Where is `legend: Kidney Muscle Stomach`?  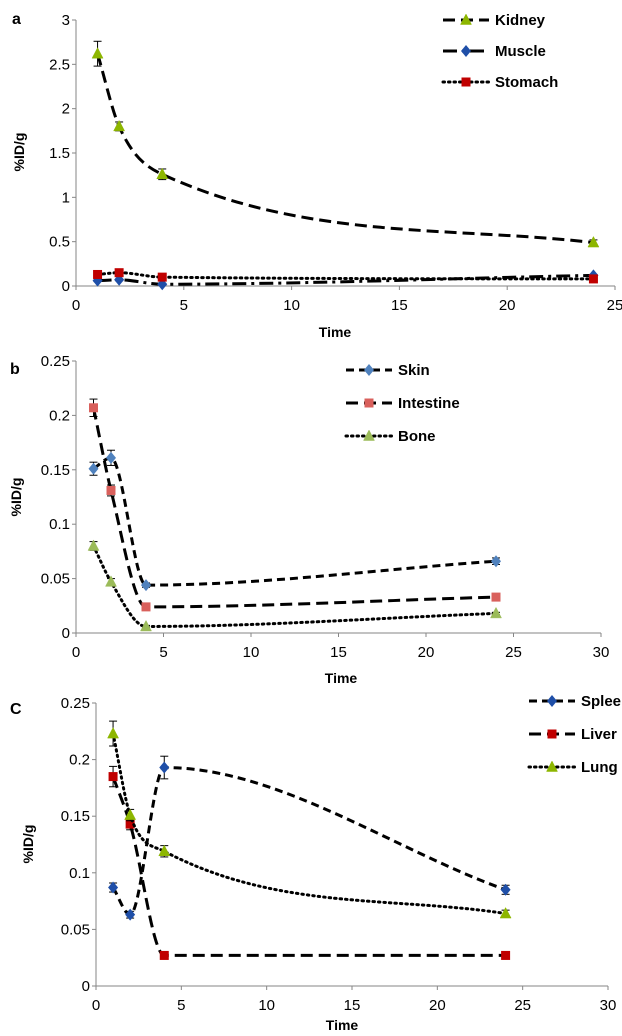
legend: Kidney Muscle Stomach is located at coordinates (499, 51).